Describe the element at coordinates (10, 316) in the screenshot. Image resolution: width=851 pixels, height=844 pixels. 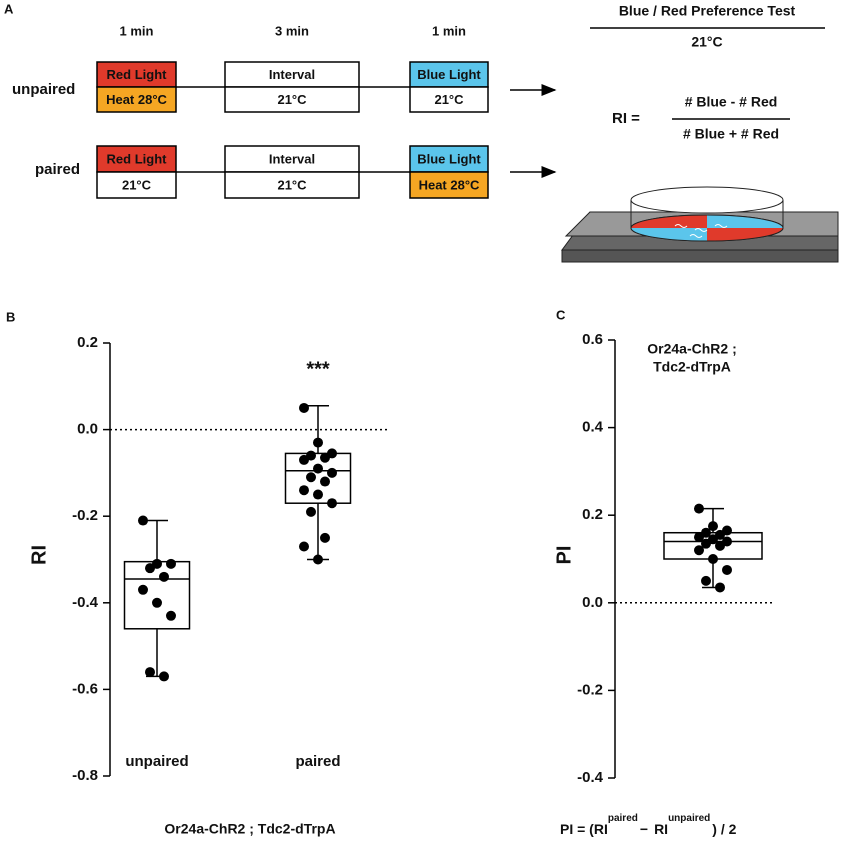
I see `panel-label: B` at that location.